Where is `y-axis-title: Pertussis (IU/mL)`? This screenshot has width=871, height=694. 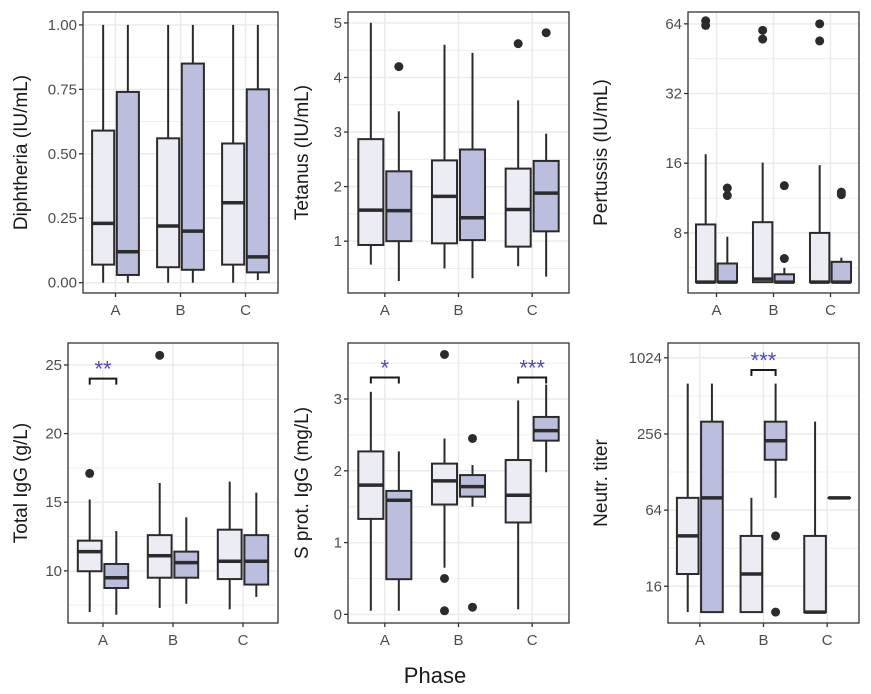
y-axis-title: Pertussis (IU/mL) is located at coordinates (601, 152).